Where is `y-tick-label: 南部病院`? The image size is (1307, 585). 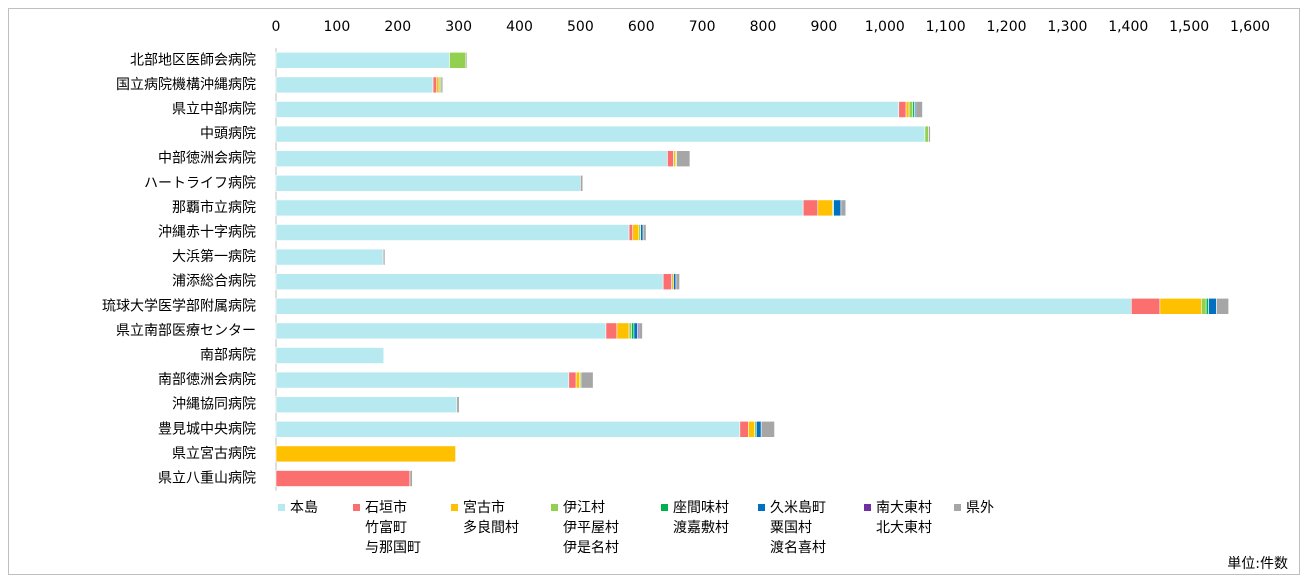 y-tick-label: 南部病院 is located at coordinates (228, 356).